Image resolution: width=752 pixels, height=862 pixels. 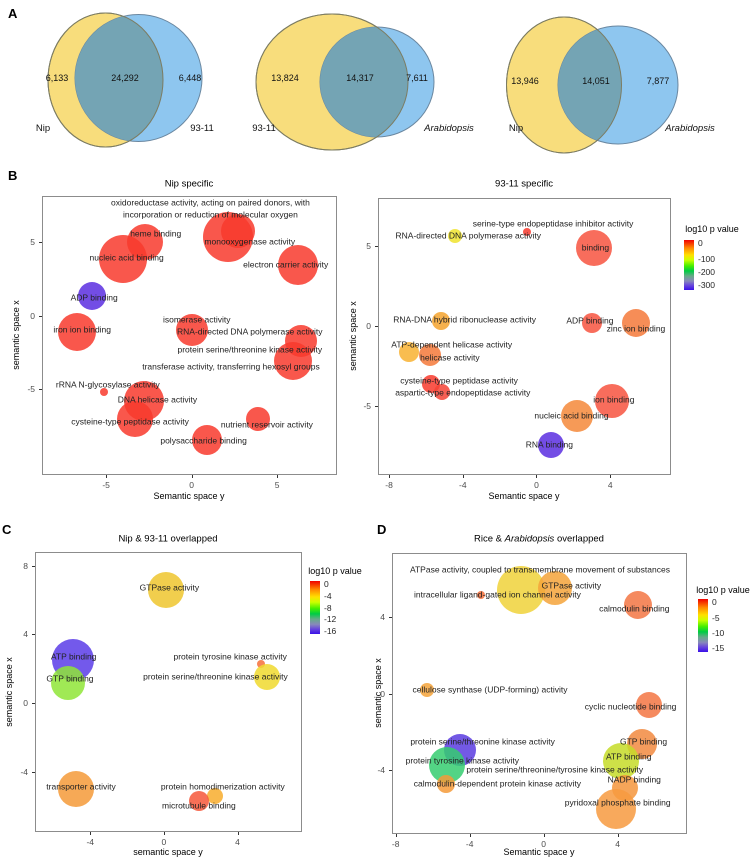 I want to click on venn2-left-outline, so click(x=332, y=82).